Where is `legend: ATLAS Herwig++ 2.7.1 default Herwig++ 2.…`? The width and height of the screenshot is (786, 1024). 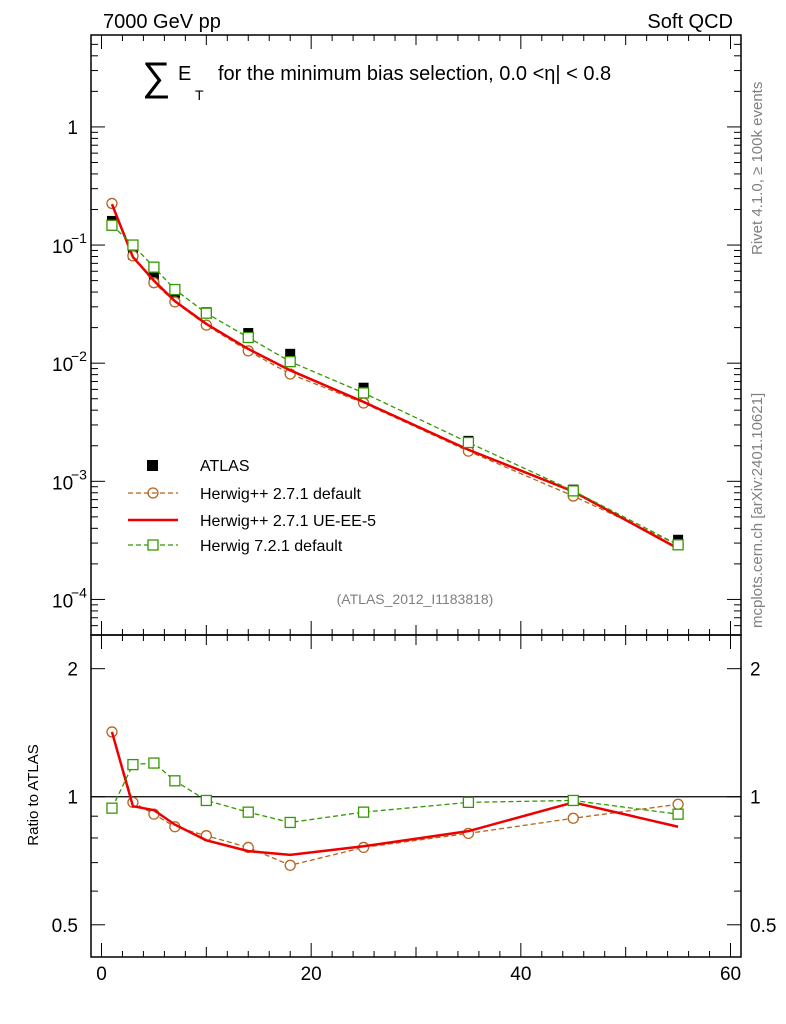 legend: ATLAS Herwig++ 2.7.1 default Herwig++ 2.… is located at coordinates (252, 506).